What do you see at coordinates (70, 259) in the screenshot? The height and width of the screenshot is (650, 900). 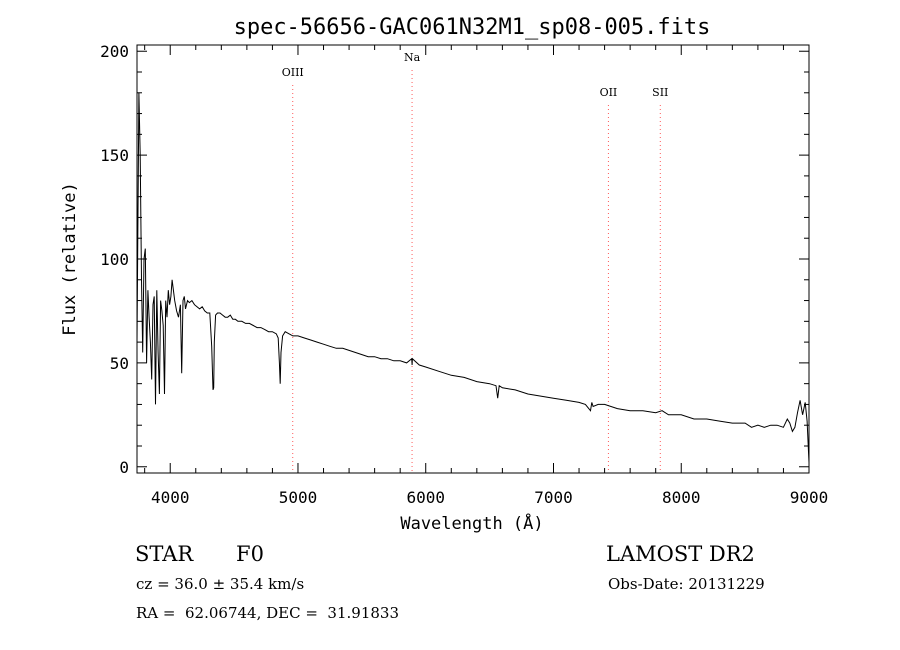 I see `y-axis-label: Flux (relative)` at bounding box center [70, 259].